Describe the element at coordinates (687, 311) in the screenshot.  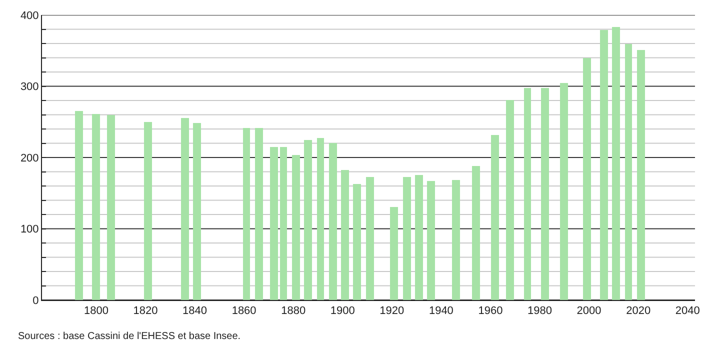
I see `x-tick-label: 2040` at that location.